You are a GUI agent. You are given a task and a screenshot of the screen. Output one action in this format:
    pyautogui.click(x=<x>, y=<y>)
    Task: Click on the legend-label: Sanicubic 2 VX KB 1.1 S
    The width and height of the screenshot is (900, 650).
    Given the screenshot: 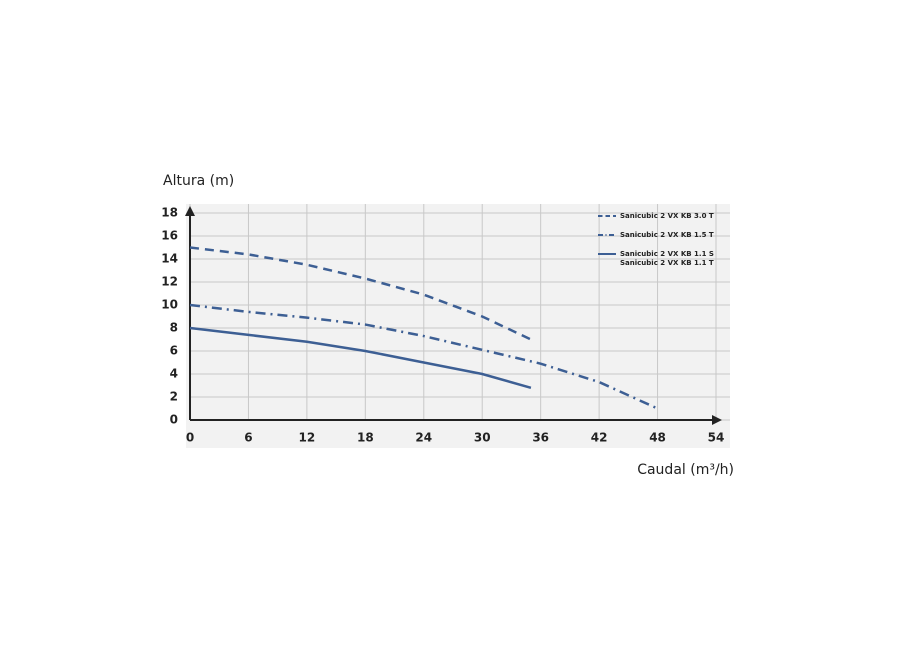 What is the action you would take?
    pyautogui.click(x=667, y=254)
    